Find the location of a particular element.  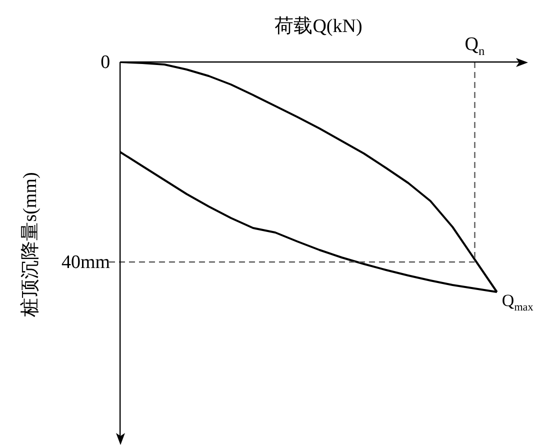

y-axis-title: 桩顶沉降量s(mm) is located at coordinates (30, 245).